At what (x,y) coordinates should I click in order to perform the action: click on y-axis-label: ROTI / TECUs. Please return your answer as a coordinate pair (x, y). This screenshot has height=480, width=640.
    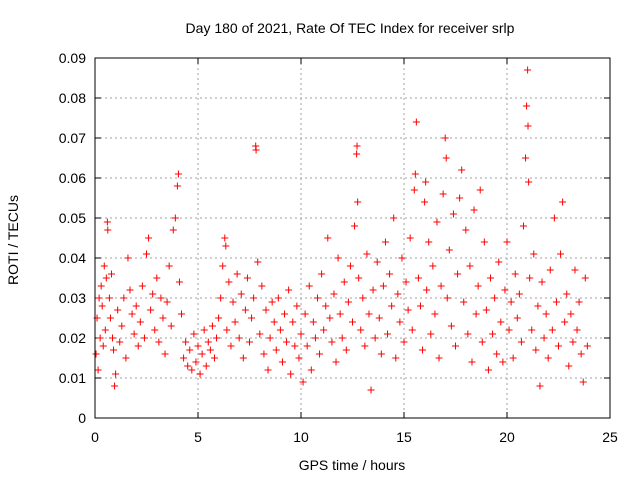
    Looking at the image, I should click on (13, 240).